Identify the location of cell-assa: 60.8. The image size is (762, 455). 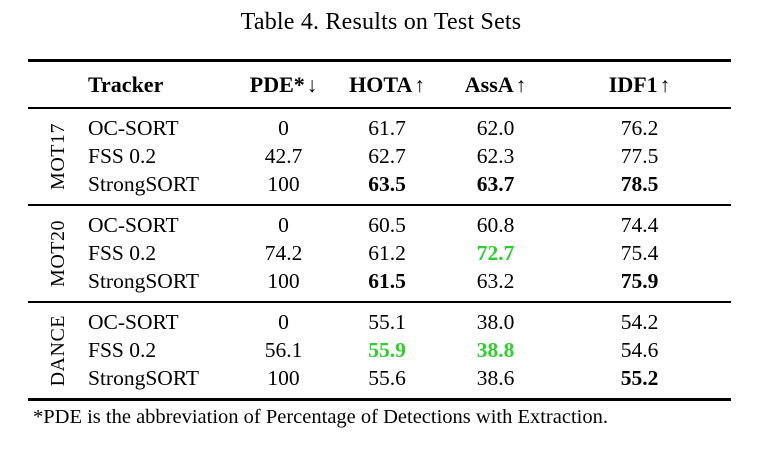
(495, 225).